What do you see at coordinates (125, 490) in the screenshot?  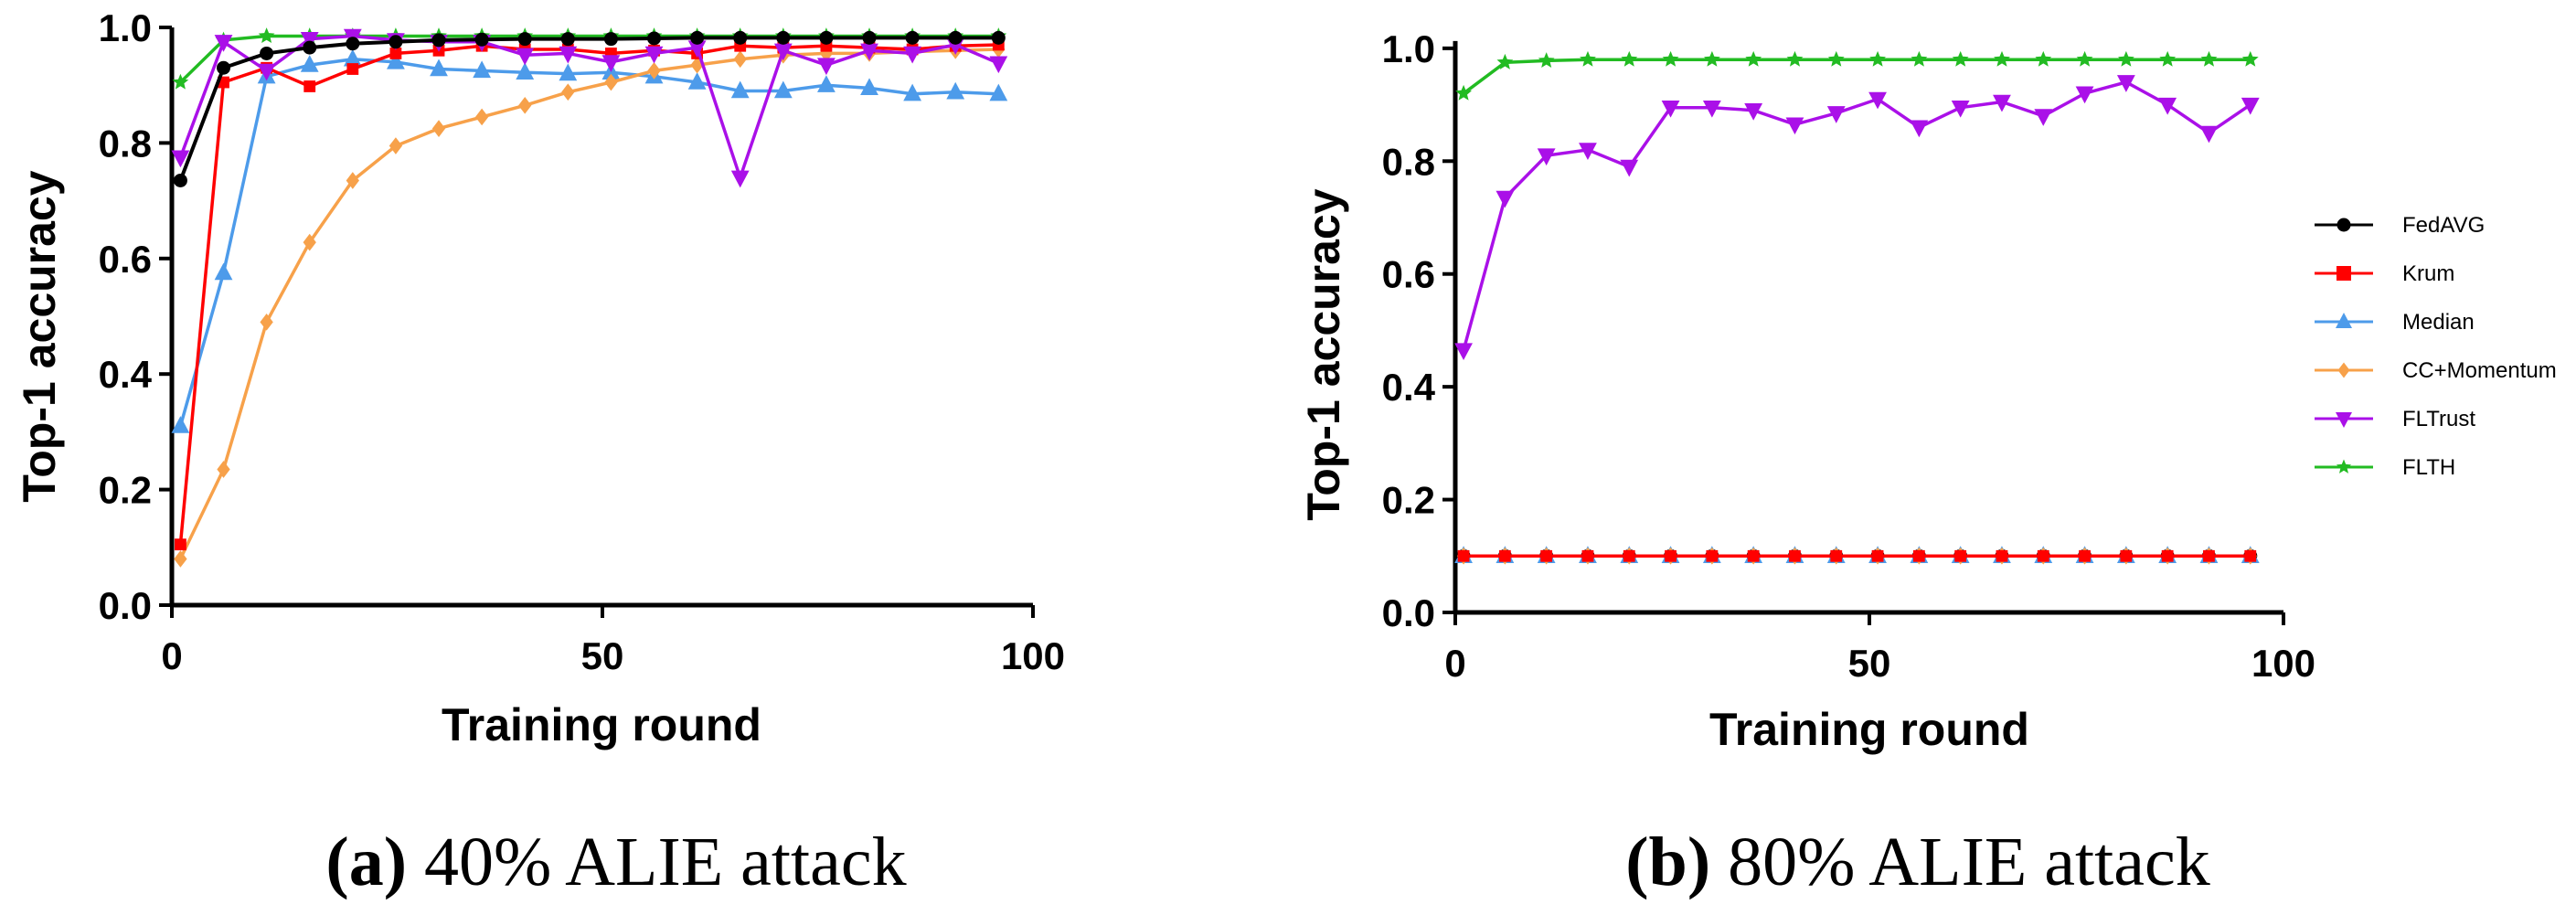 I see `y-tick-label-a: 0.2` at bounding box center [125, 490].